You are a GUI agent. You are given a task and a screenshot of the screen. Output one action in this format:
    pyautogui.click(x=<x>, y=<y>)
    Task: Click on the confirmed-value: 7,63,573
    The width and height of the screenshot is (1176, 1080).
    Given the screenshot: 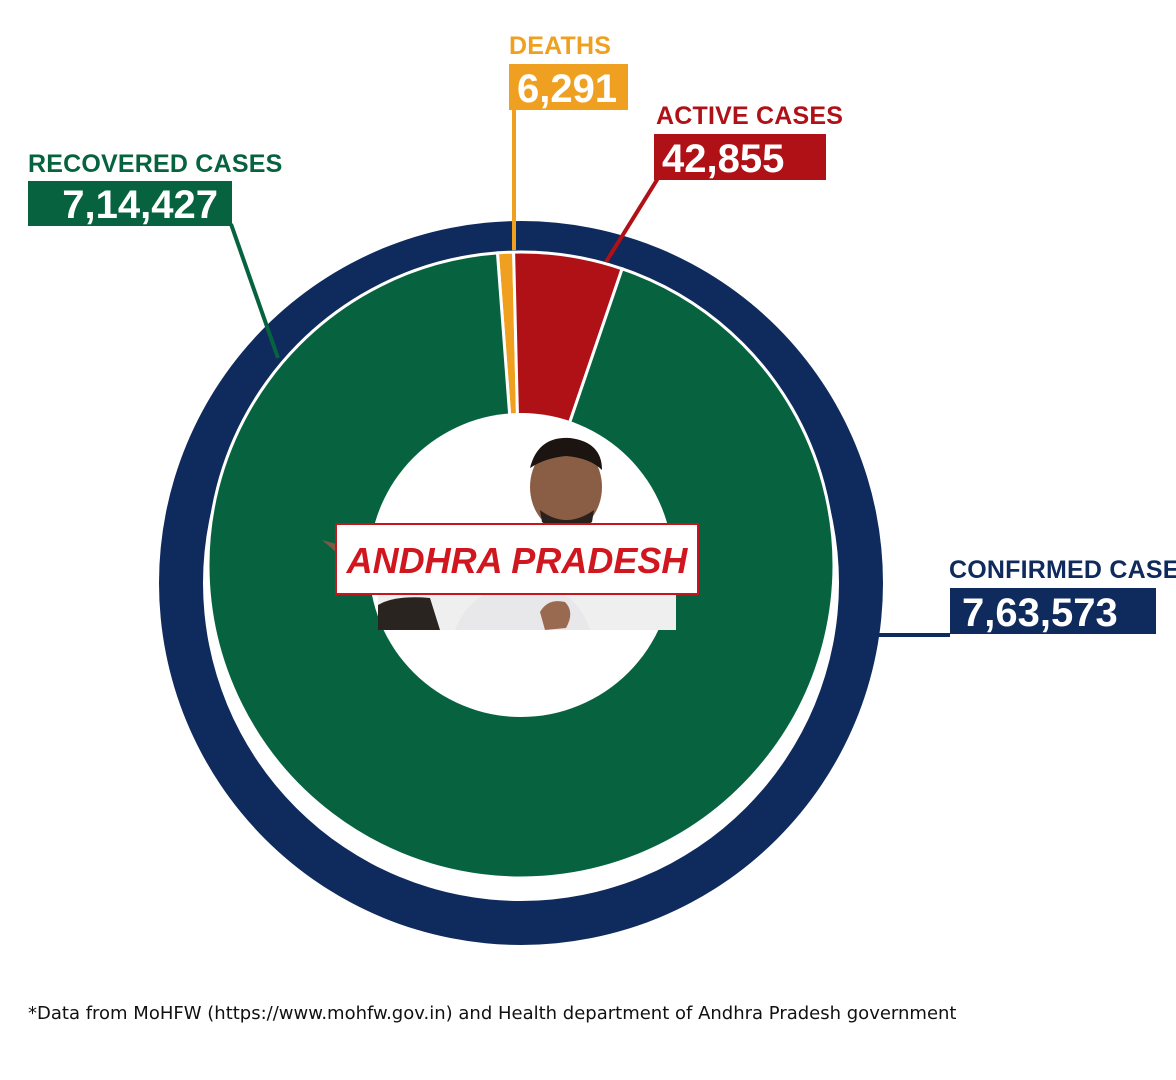 What is the action you would take?
    pyautogui.click(x=1040, y=613)
    